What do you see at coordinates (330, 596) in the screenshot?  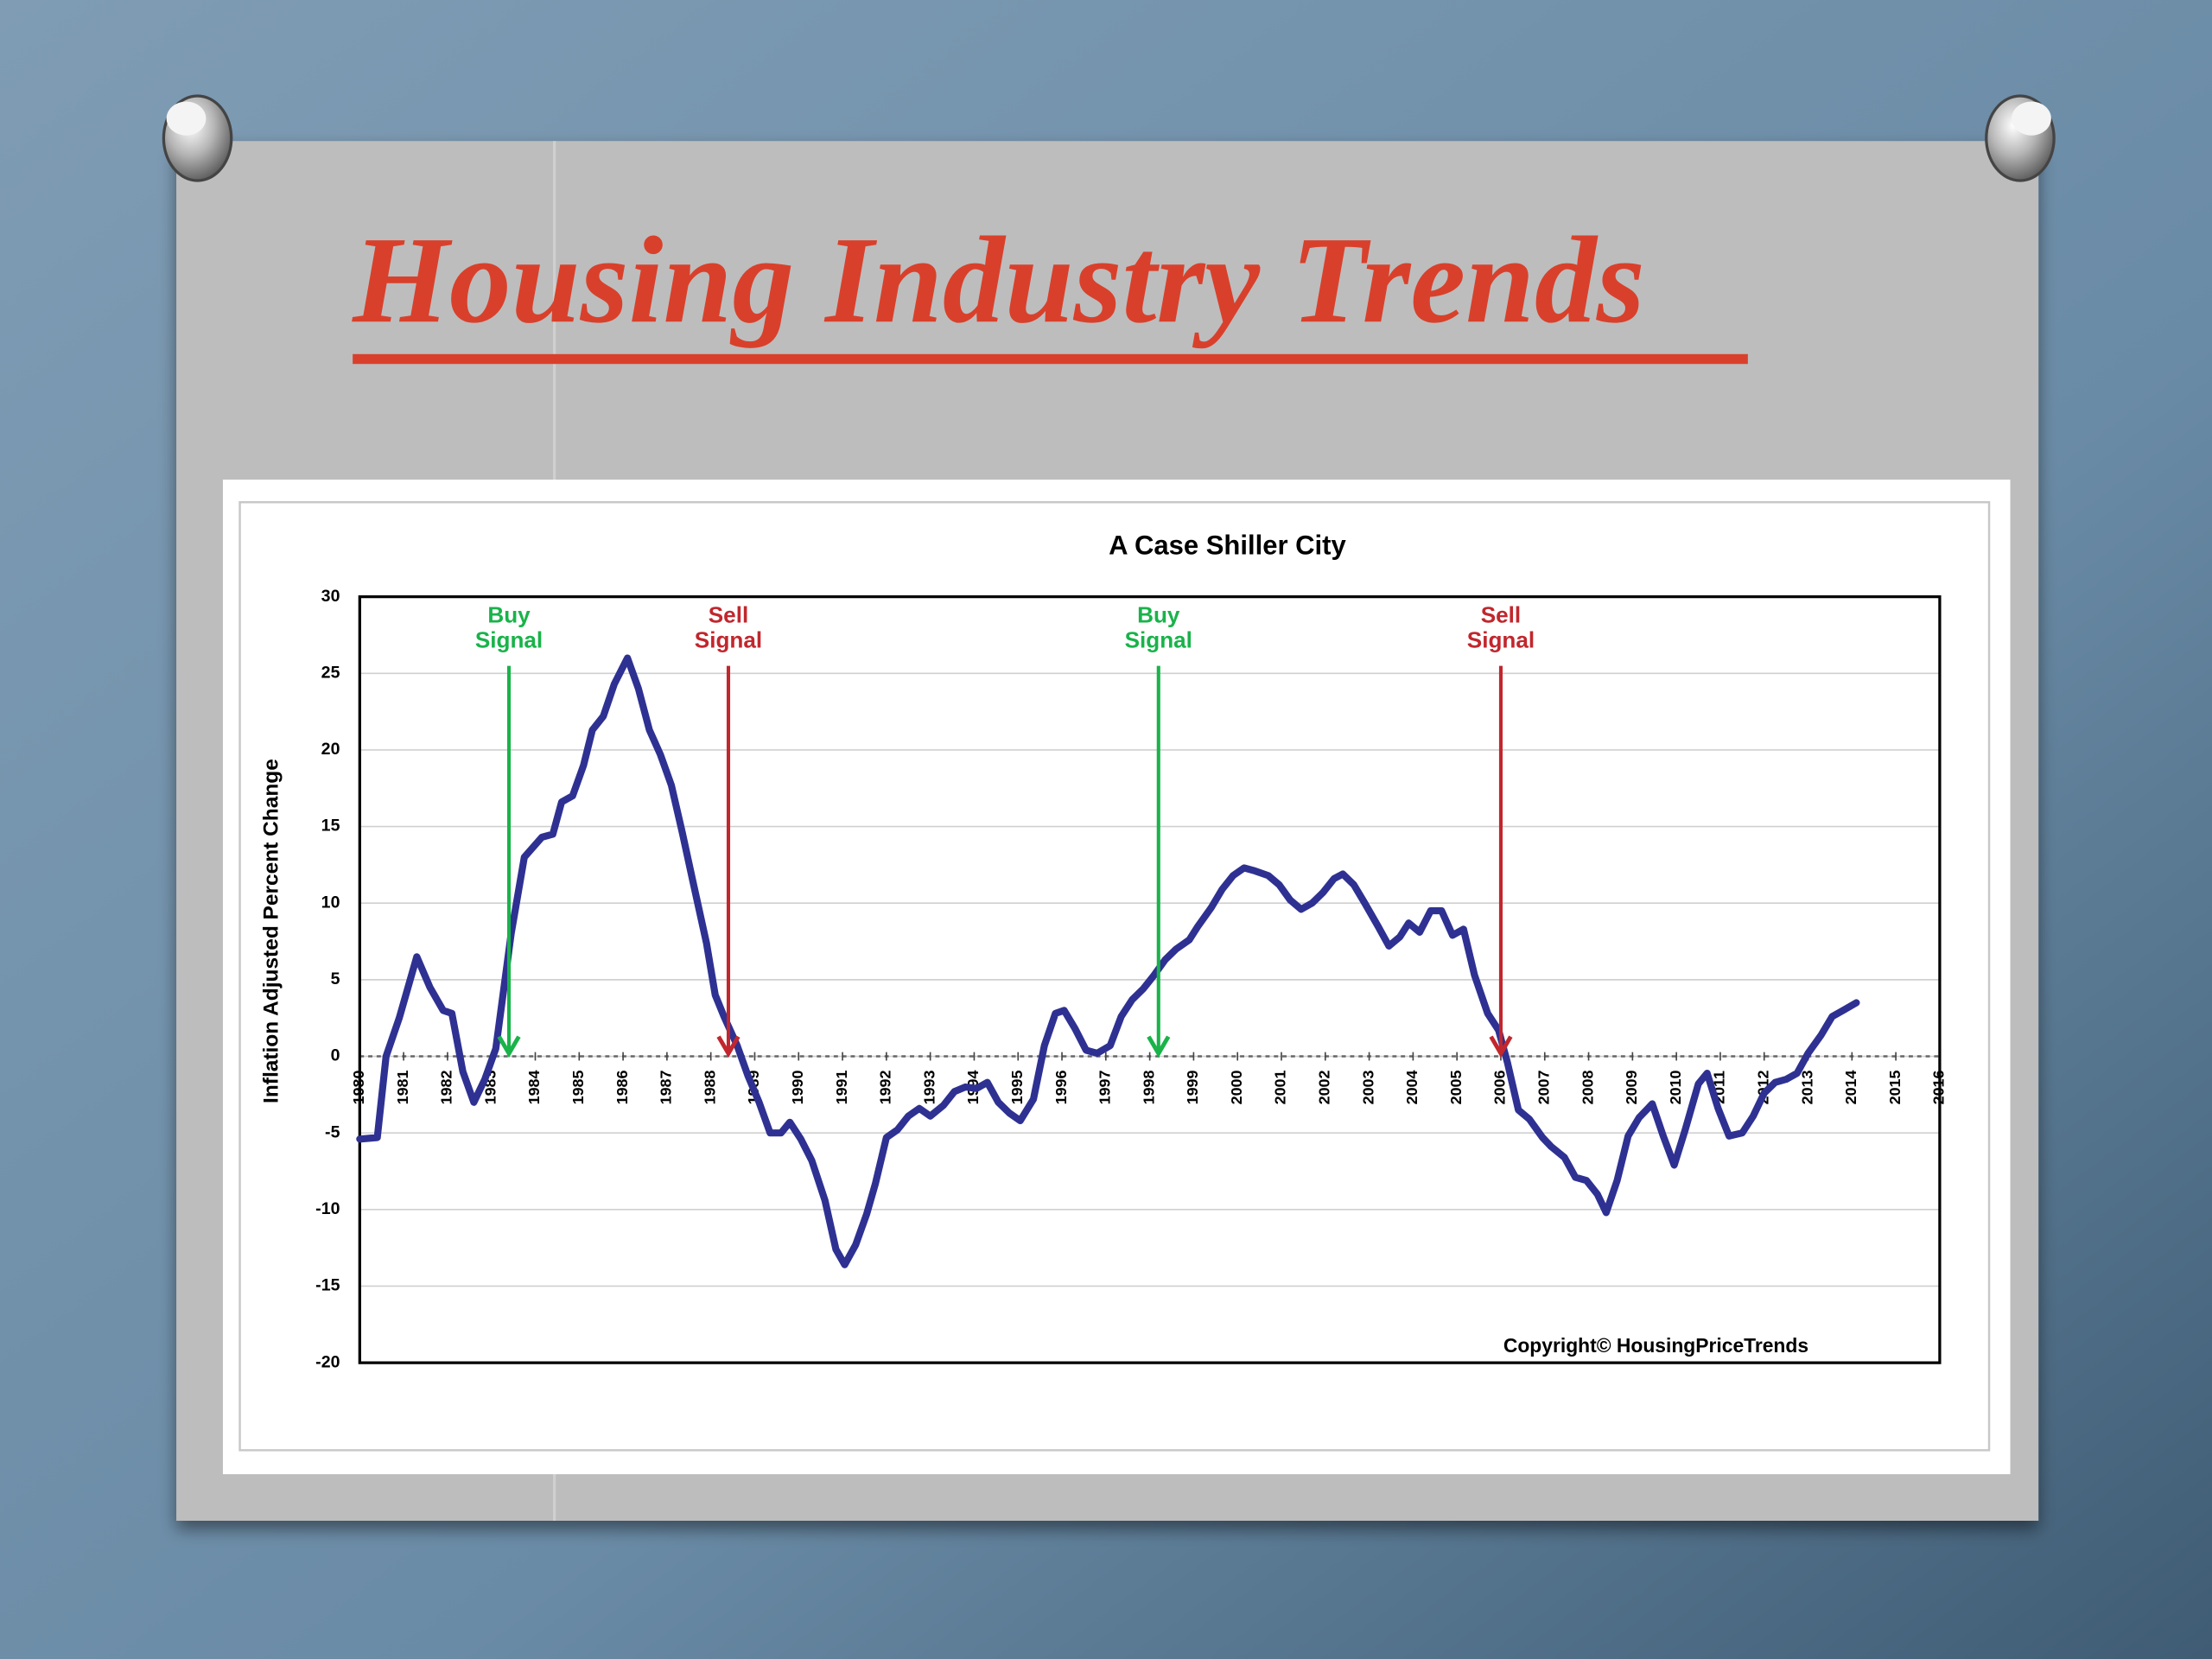 I see `y-tick-label: 30` at bounding box center [330, 596].